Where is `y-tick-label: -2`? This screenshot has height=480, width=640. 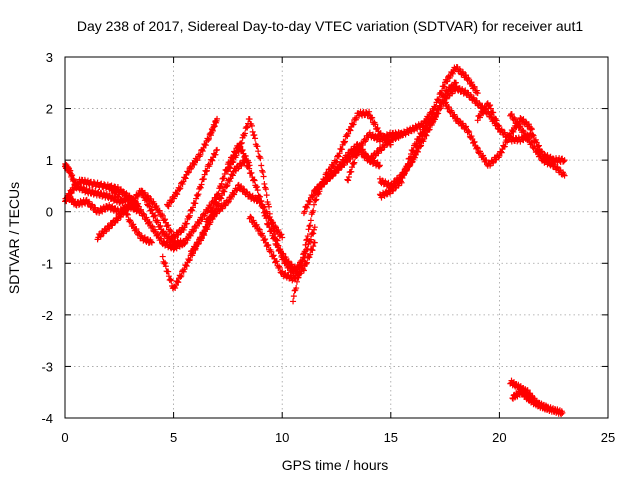 y-tick-label: -2 is located at coordinates (47, 315).